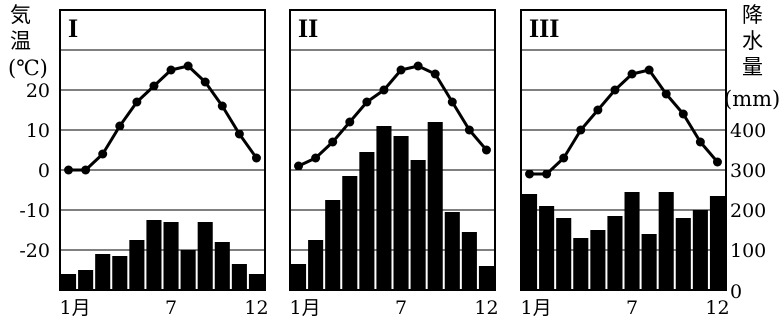 The image size is (779, 325). Describe the element at coordinates (34, 251) in the screenshot. I see `temp-tick-minus20: -20` at that location.